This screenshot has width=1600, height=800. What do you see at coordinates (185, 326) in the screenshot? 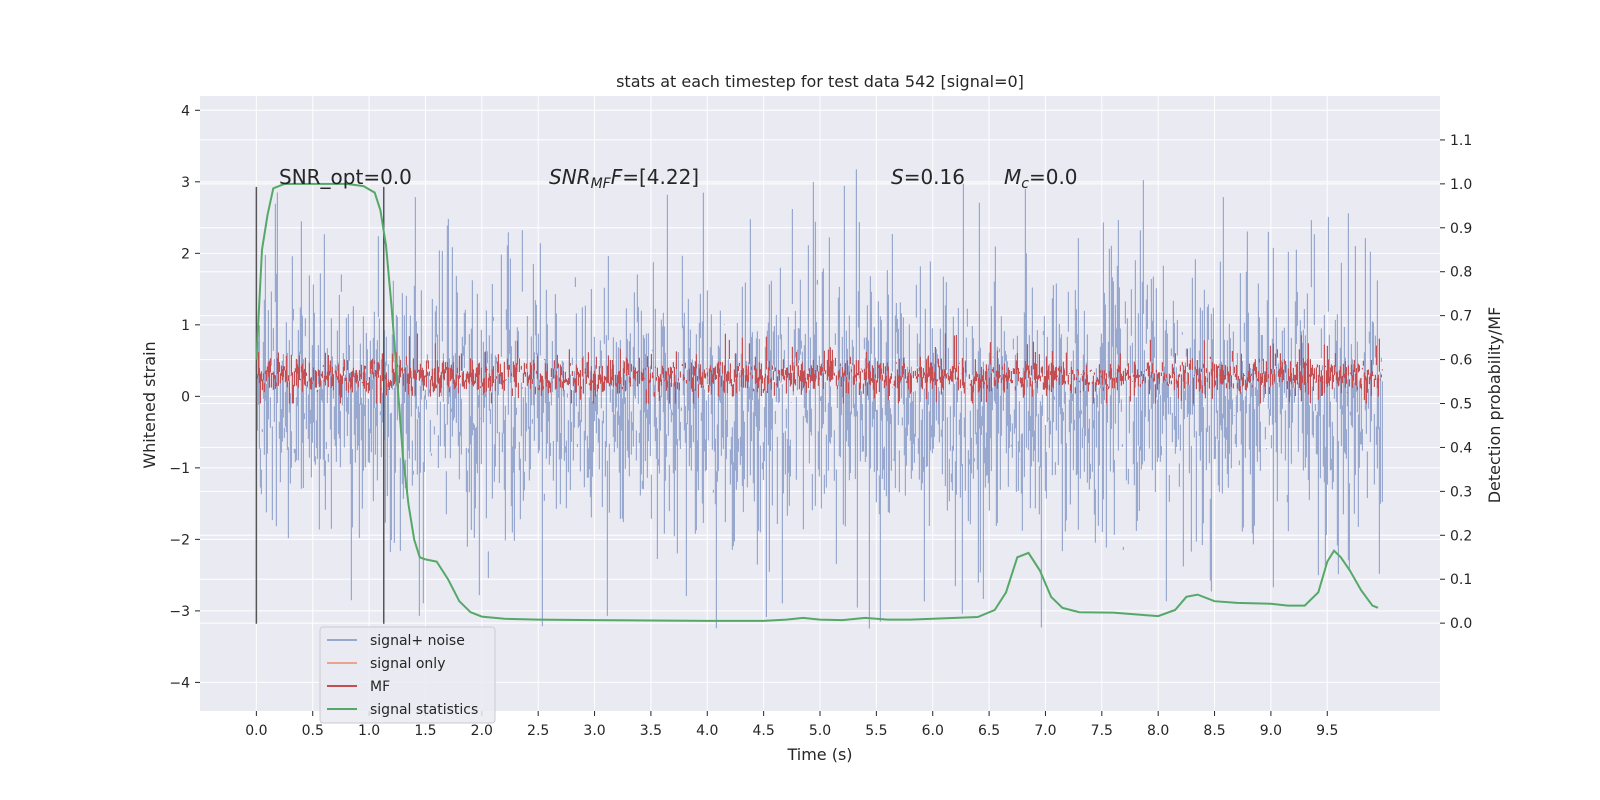
I see `y-tick-label: 1` at bounding box center [185, 326].